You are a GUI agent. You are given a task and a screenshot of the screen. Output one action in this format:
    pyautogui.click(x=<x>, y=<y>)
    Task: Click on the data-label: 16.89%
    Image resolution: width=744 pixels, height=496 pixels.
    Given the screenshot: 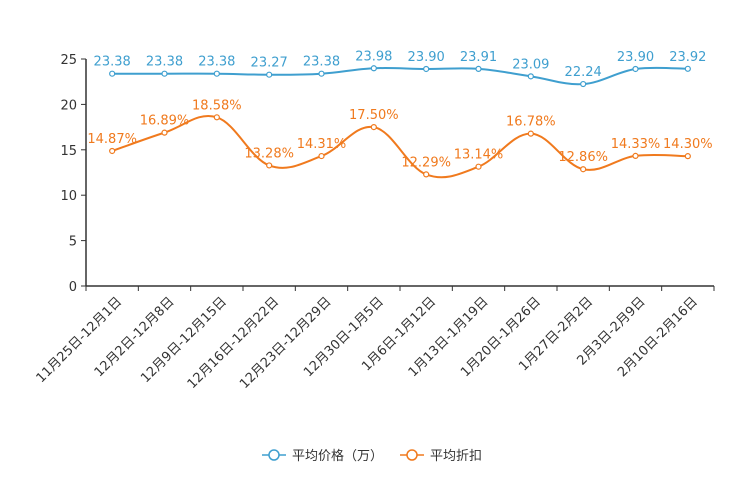 What is the action you would take?
    pyautogui.click(x=165, y=121)
    